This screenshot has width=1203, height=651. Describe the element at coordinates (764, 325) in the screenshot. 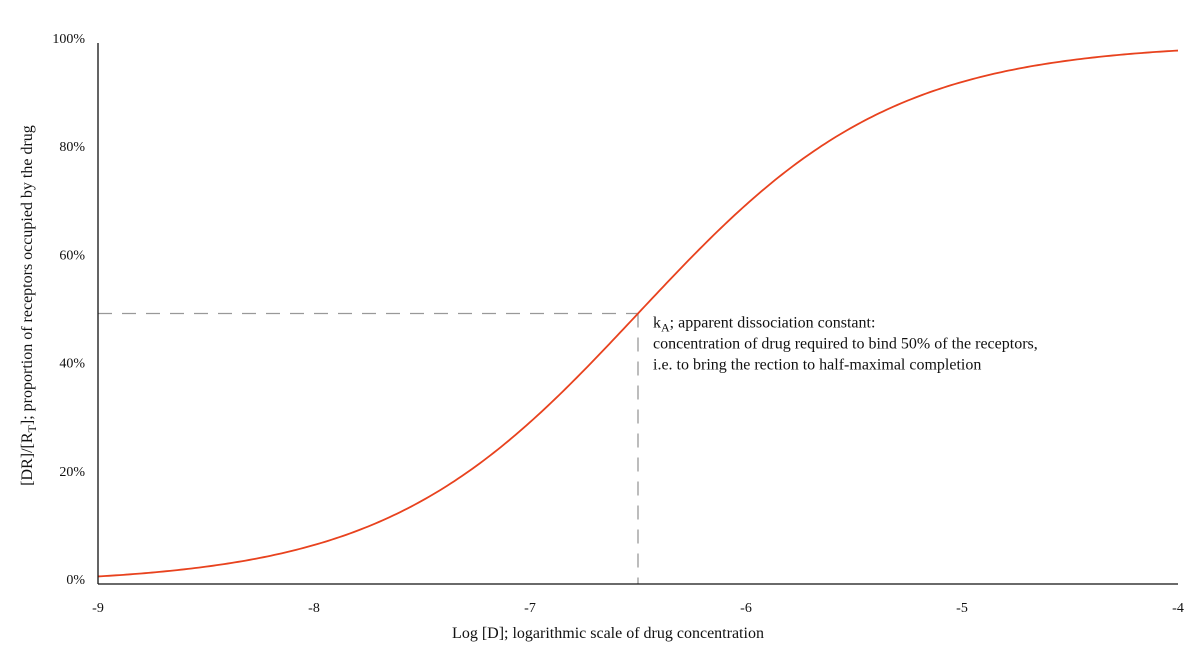

I see `annotation-line: kA; apparent dissociation constant:` at that location.